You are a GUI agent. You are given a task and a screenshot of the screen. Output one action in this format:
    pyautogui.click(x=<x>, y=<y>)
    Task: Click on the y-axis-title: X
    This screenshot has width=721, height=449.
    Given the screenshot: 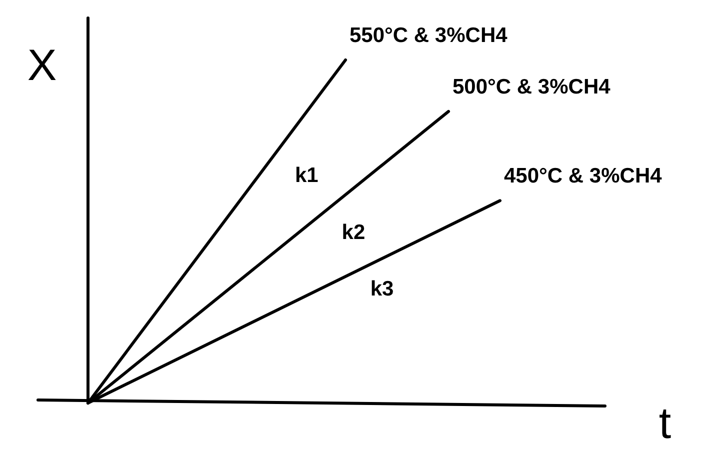 What is the action you would take?
    pyautogui.click(x=42, y=65)
    